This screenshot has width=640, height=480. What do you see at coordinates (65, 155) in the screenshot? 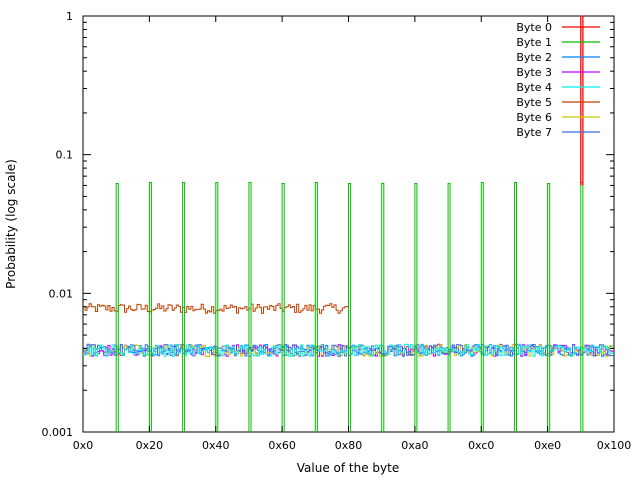
I see `y-tick-label: 0.1` at bounding box center [65, 155].